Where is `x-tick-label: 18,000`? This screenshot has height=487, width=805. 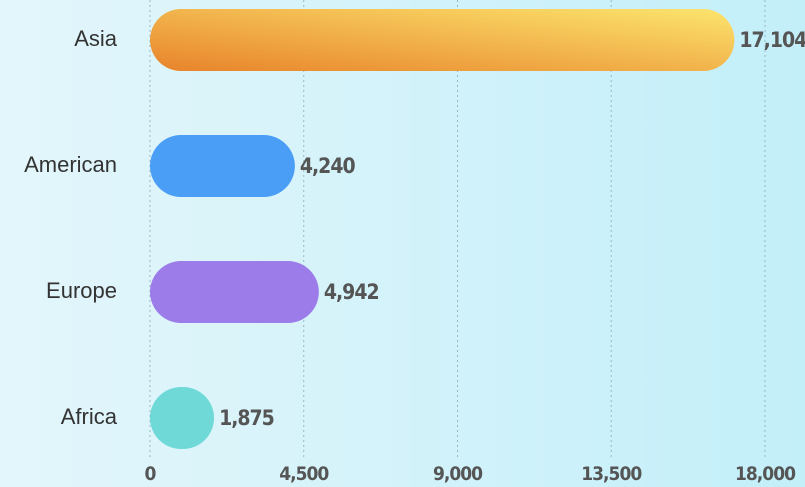
x-tick-label: 18,000 is located at coordinates (765, 474).